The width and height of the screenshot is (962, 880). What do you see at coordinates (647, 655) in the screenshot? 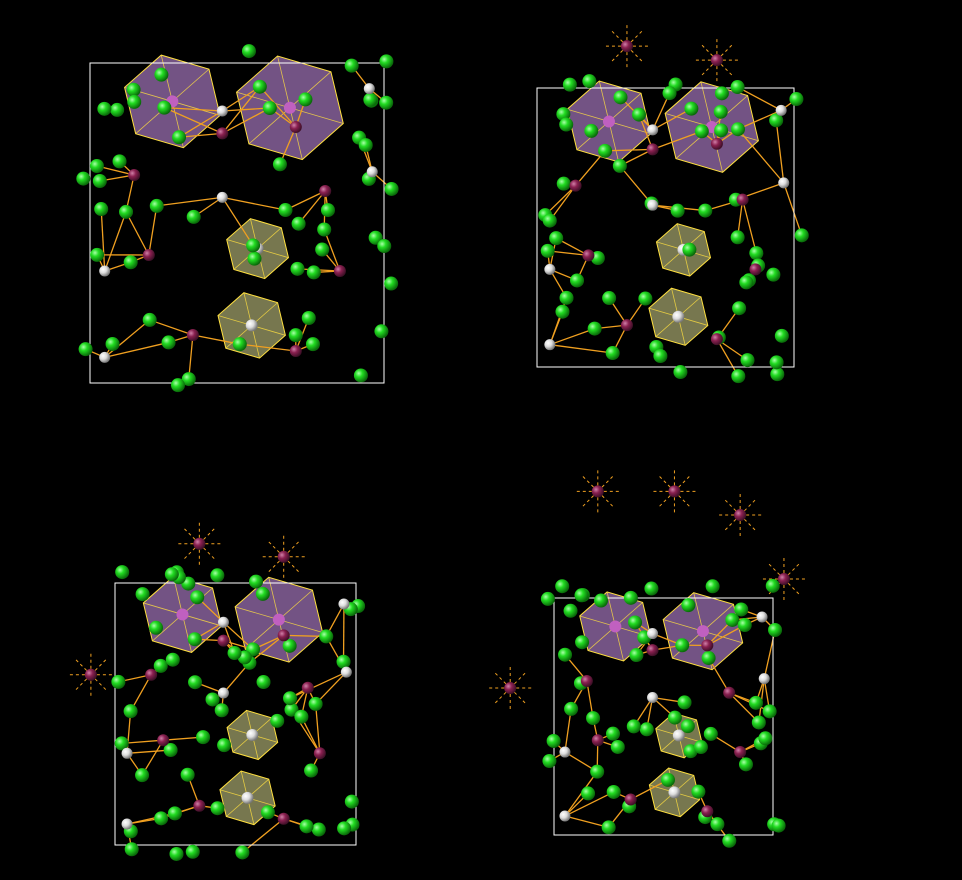
I see `bonds` at bounding box center [647, 655].